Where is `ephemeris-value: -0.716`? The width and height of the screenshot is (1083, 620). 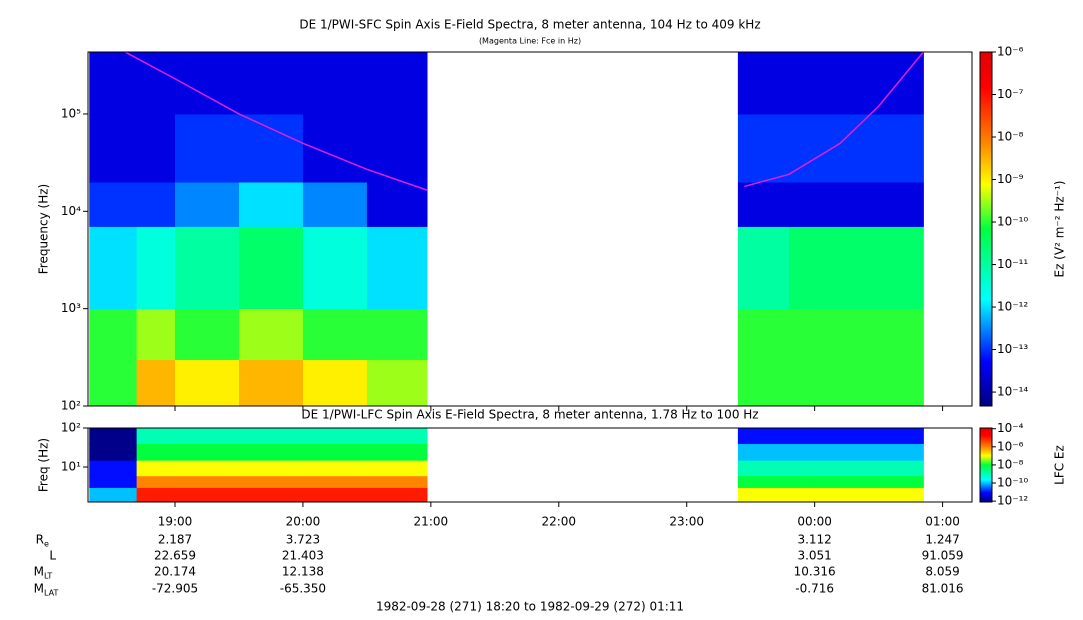
ephemeris-value: -0.716 is located at coordinates (814, 589).